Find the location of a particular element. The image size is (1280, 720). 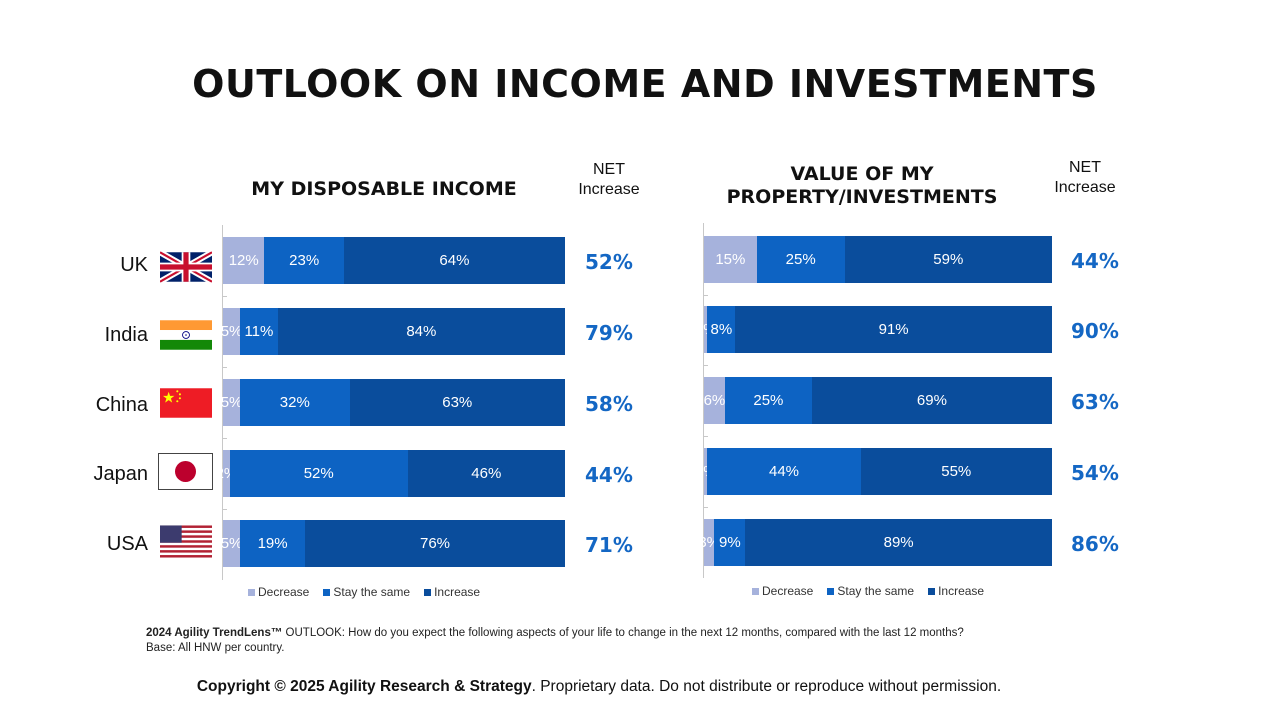

japan-flag-icon is located at coordinates (185, 471).